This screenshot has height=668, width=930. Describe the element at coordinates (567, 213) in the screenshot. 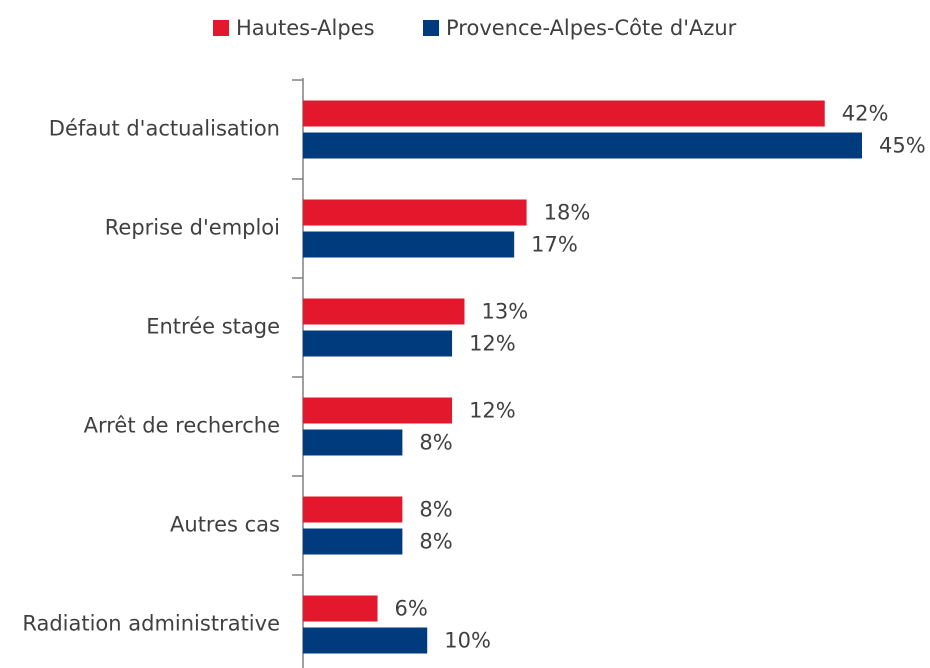

I see `value-label: 18%` at that location.